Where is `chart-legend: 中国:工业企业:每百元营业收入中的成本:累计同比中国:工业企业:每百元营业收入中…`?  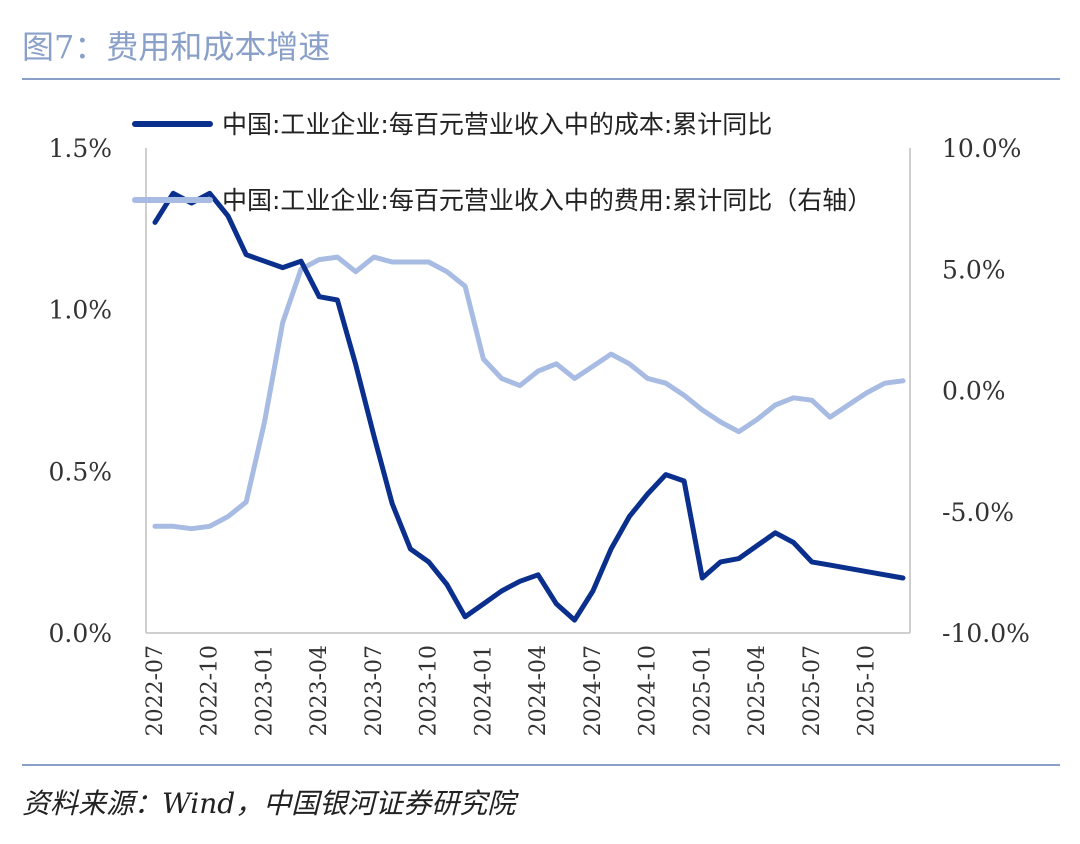 chart-legend: 中国:工业企业:每百元营业收入中的成本:累计同比中国:工业企业:每百元营业收入中… is located at coordinates (502, 162).